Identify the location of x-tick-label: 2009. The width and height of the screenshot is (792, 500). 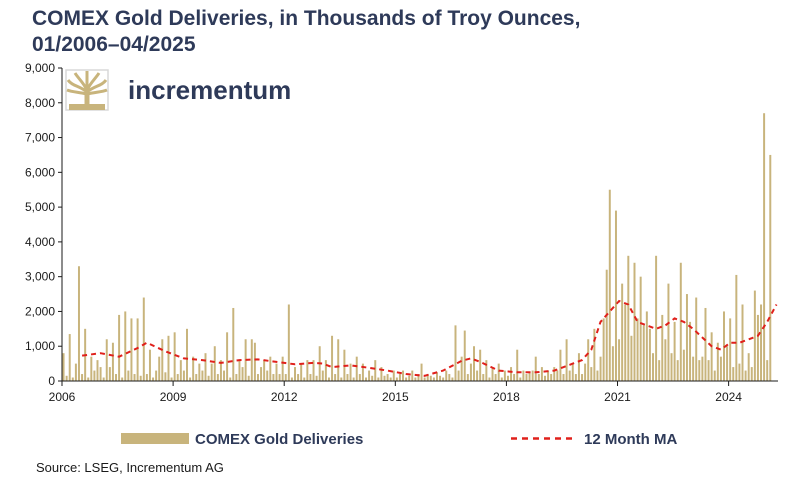
(173, 397).